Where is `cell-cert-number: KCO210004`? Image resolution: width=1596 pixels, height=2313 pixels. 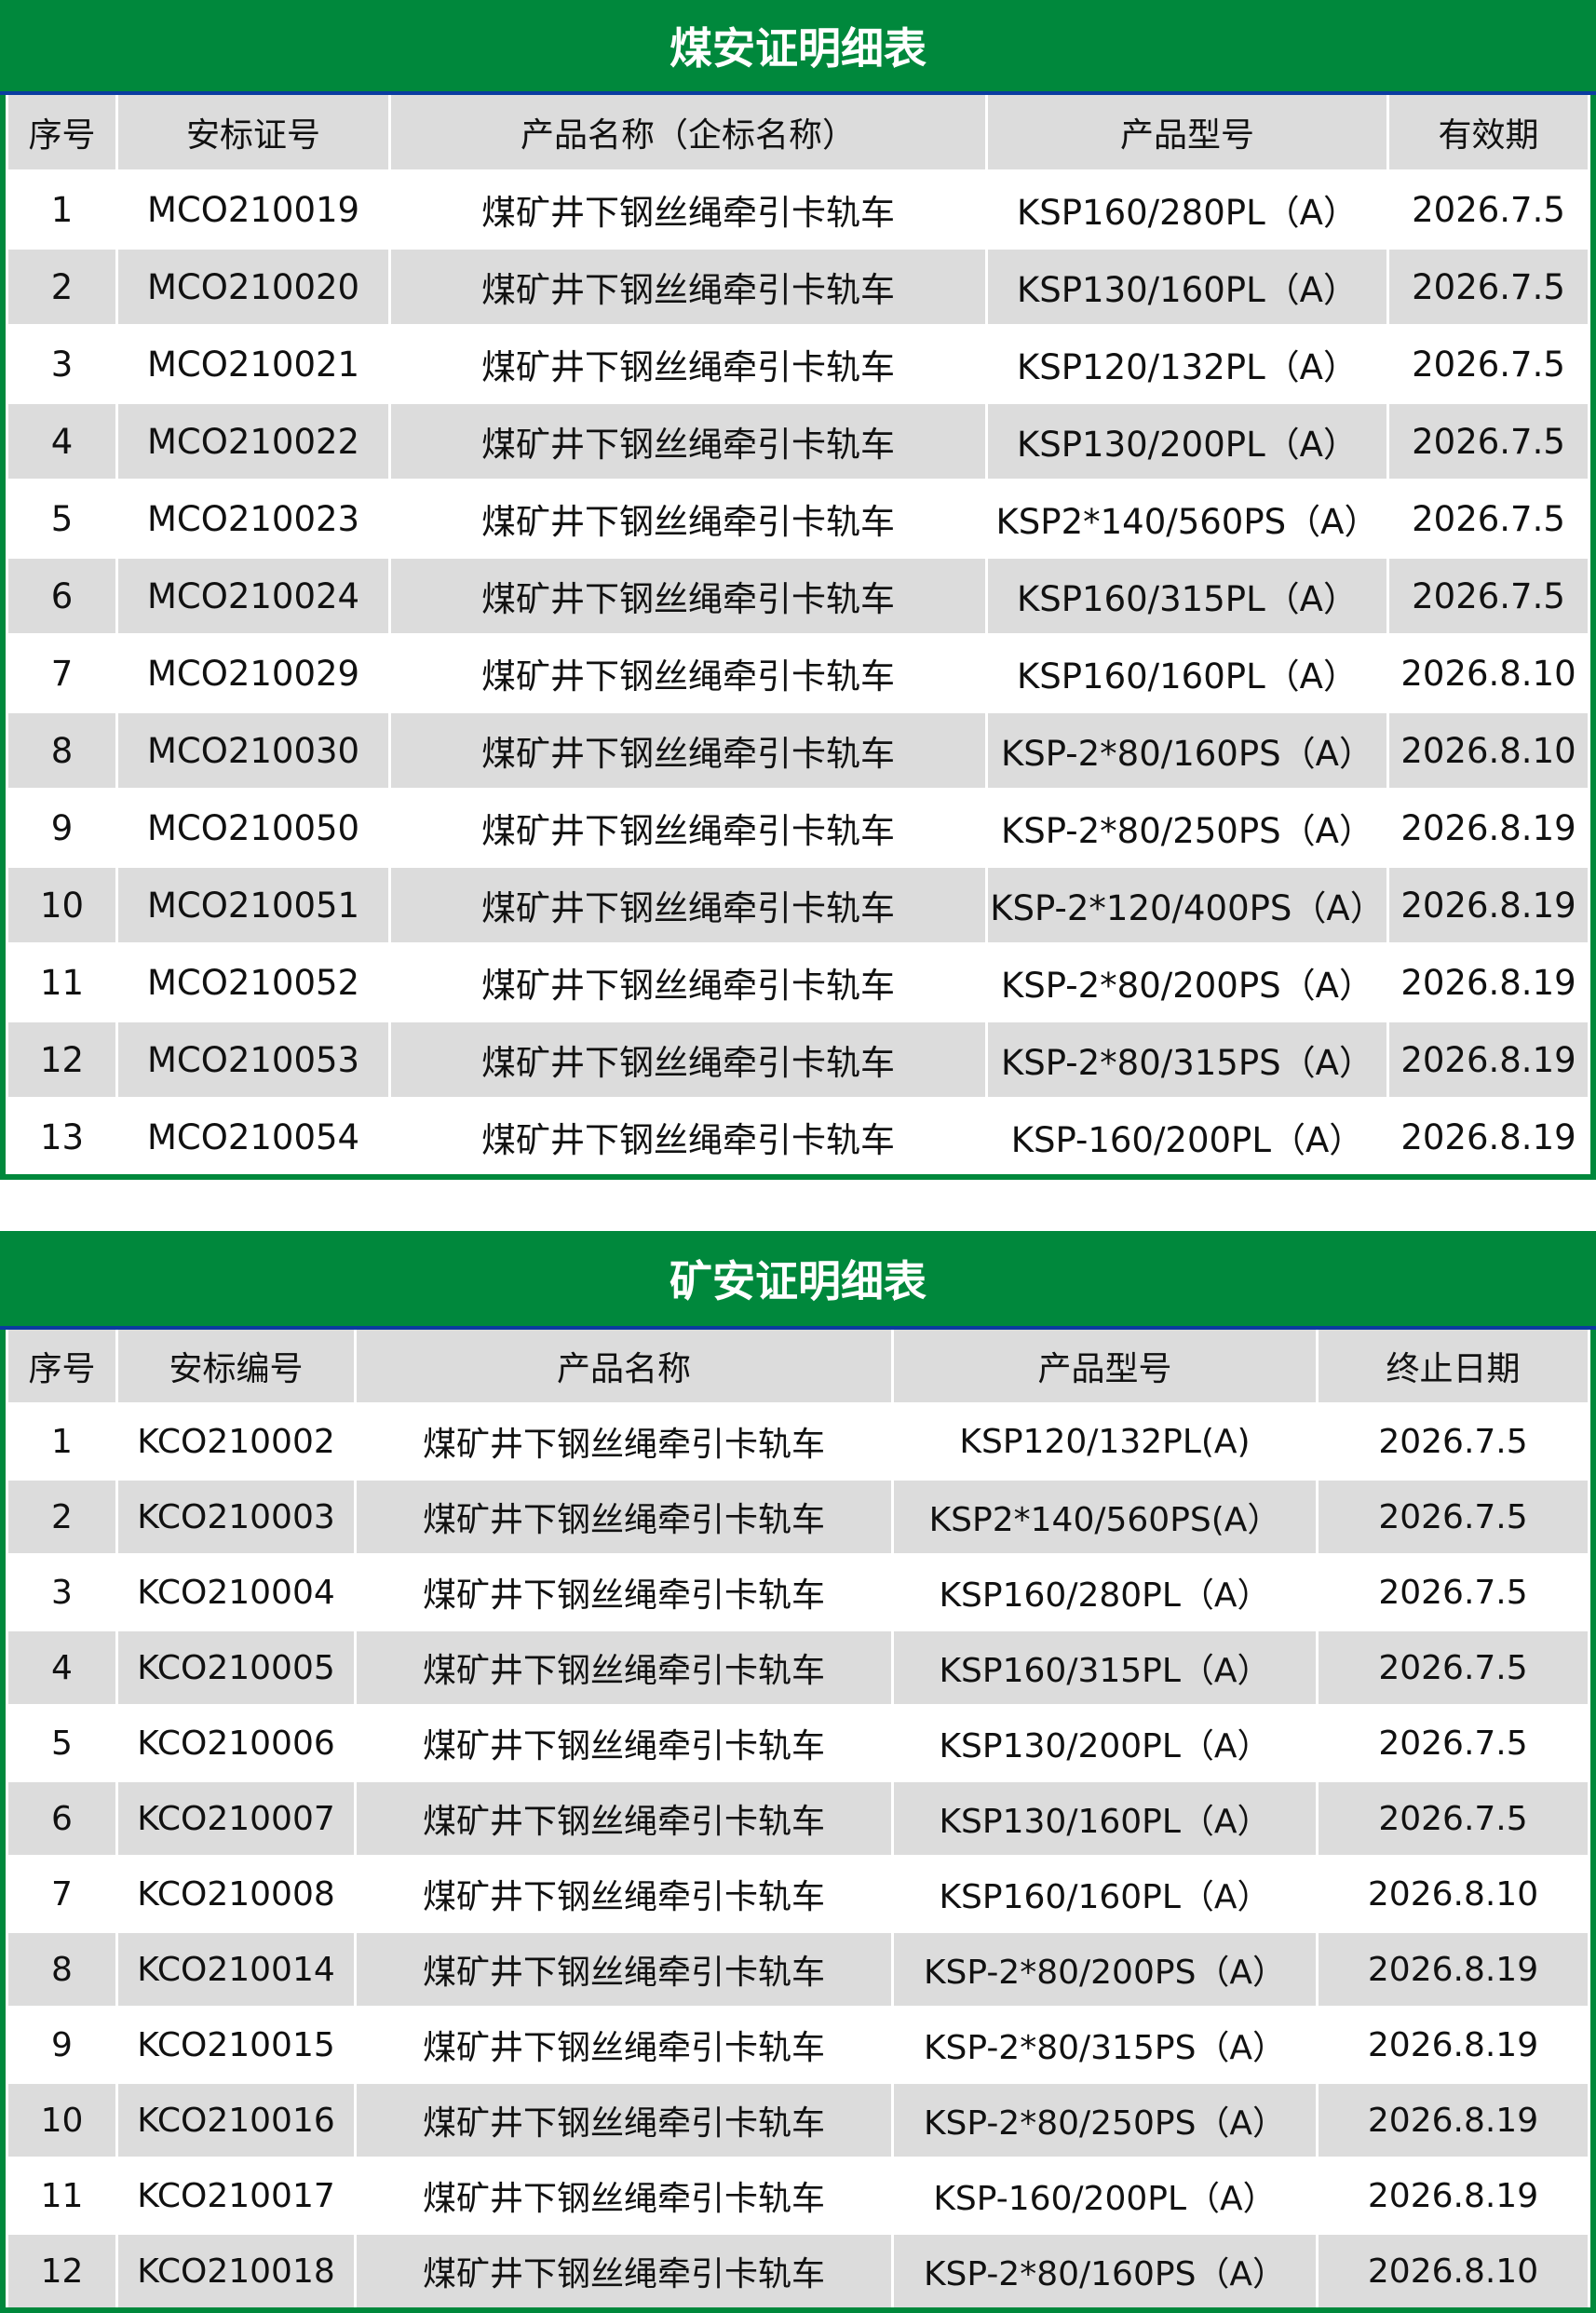
cell-cert-number: KCO210004 is located at coordinates (236, 1592).